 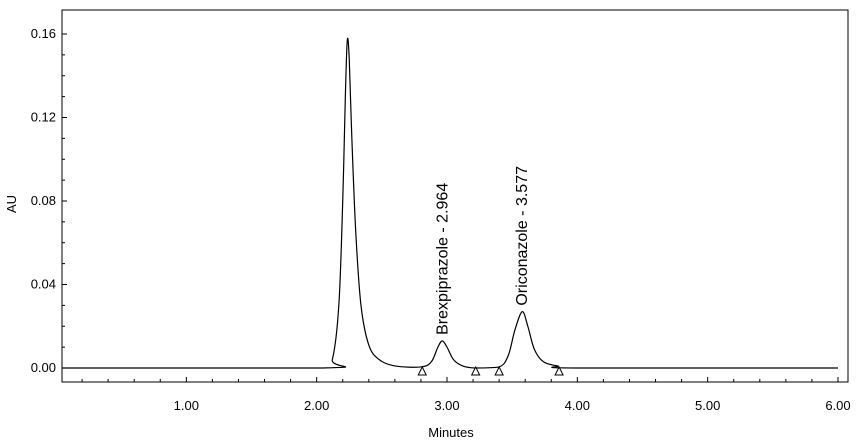 What do you see at coordinates (522, 236) in the screenshot?
I see `peak-label: Oriconazole - 3.577` at bounding box center [522, 236].